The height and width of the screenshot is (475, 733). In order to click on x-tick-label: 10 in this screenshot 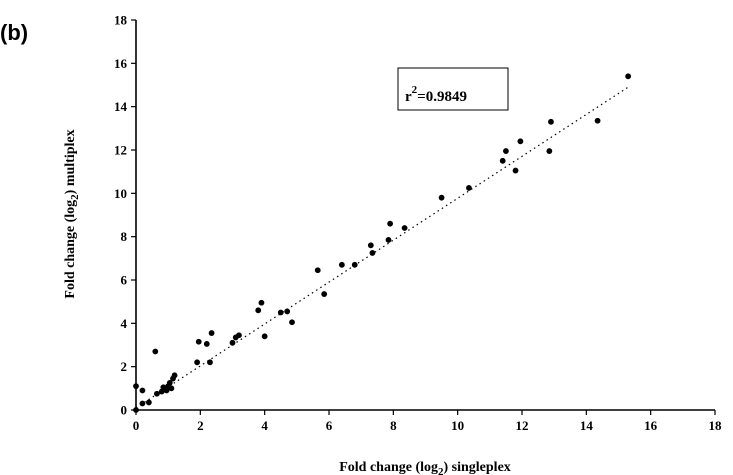, I will do `click(457, 425)`.